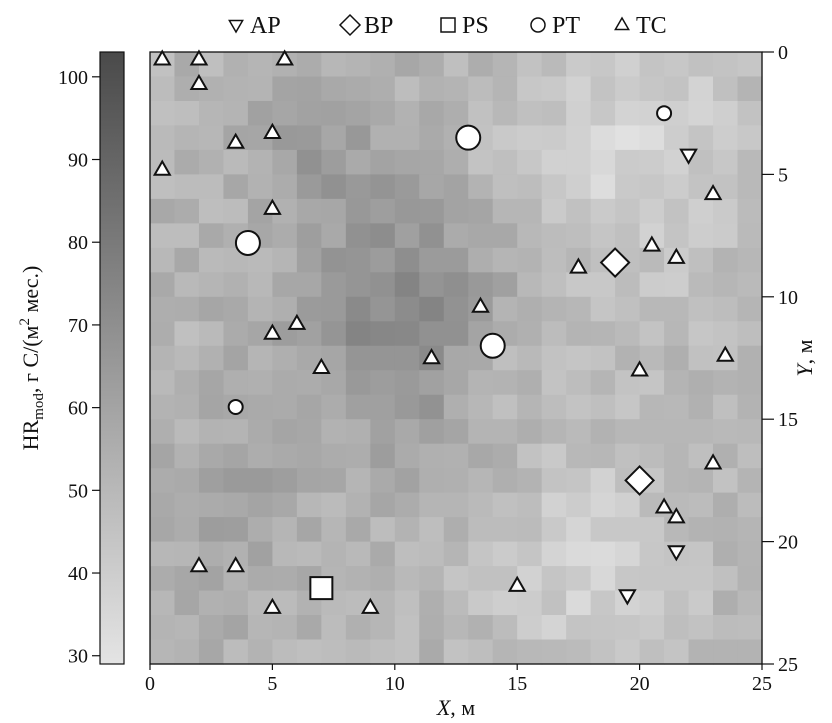  I want to click on x-tick-label: 25, so click(762, 684).